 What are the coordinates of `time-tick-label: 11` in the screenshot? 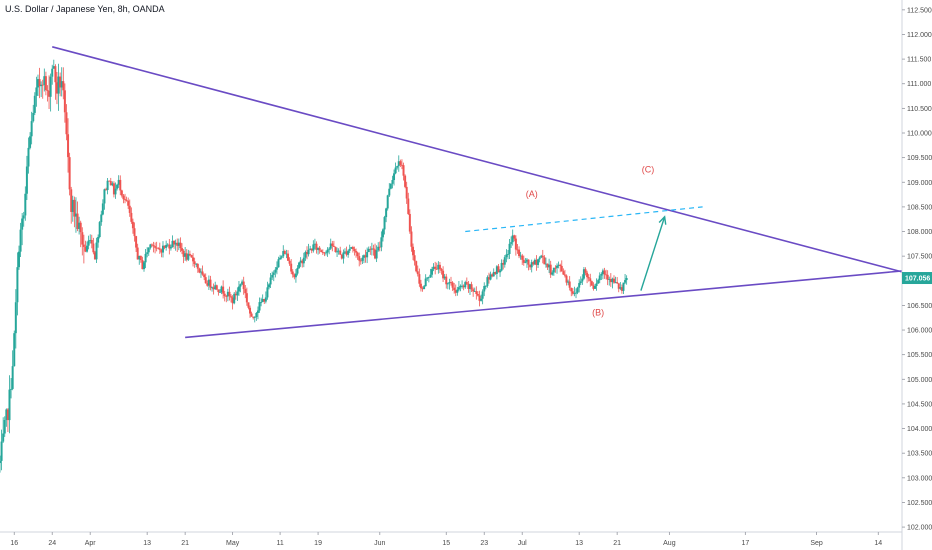 It's located at (279, 543).